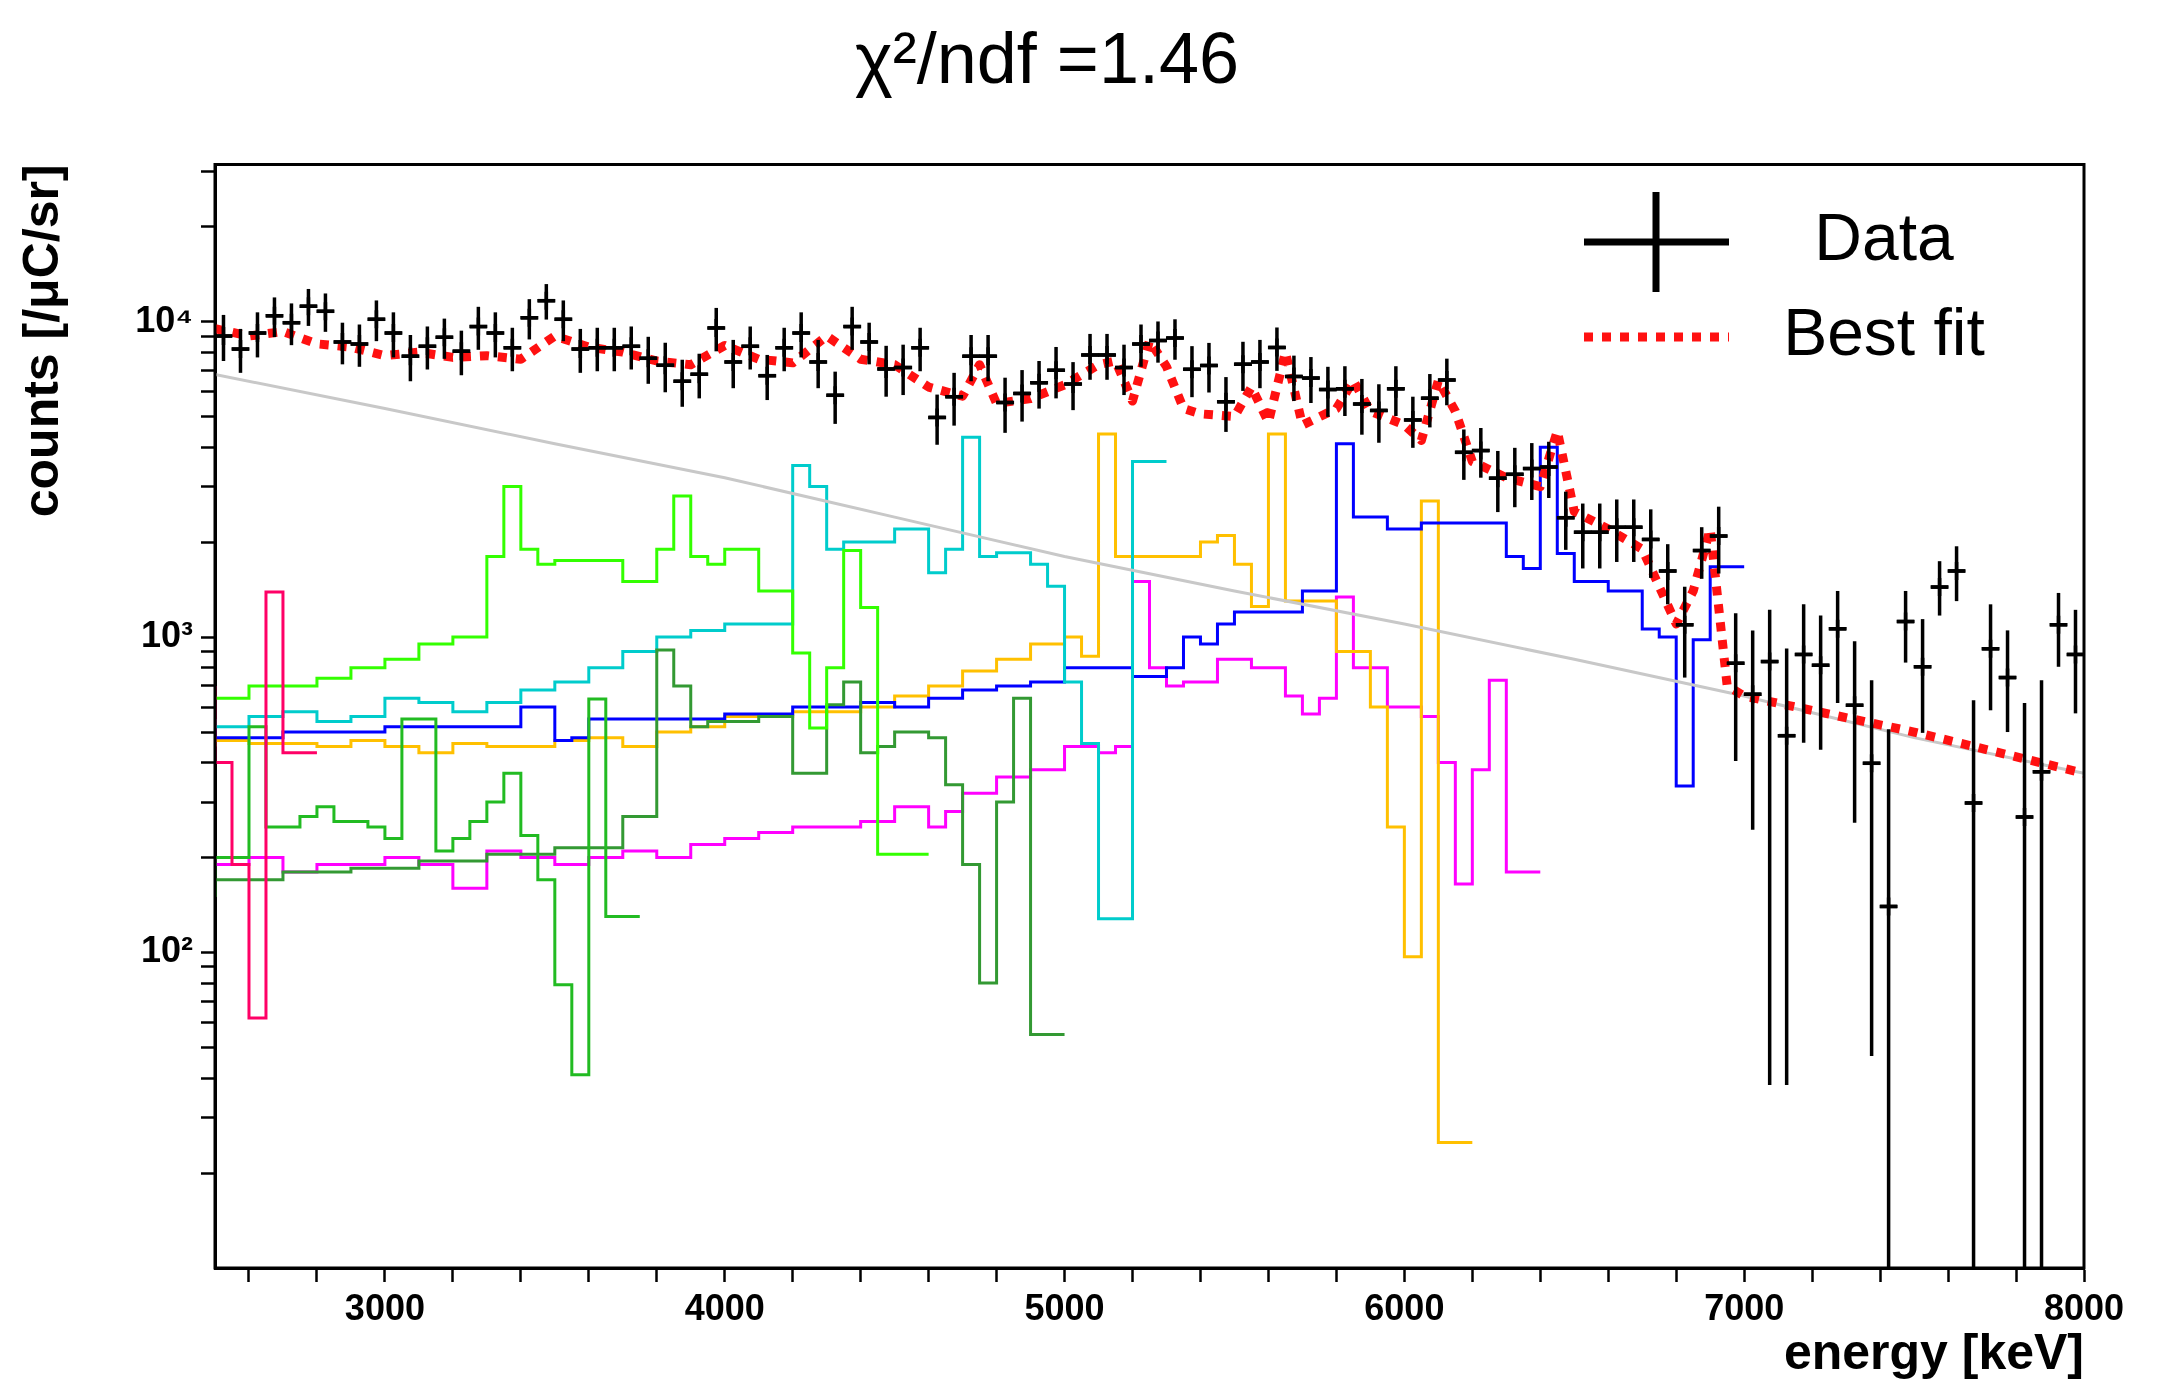  What do you see at coordinates (40, 341) in the screenshot?
I see `y-axis-title: counts [/μC/sr]` at bounding box center [40, 341].